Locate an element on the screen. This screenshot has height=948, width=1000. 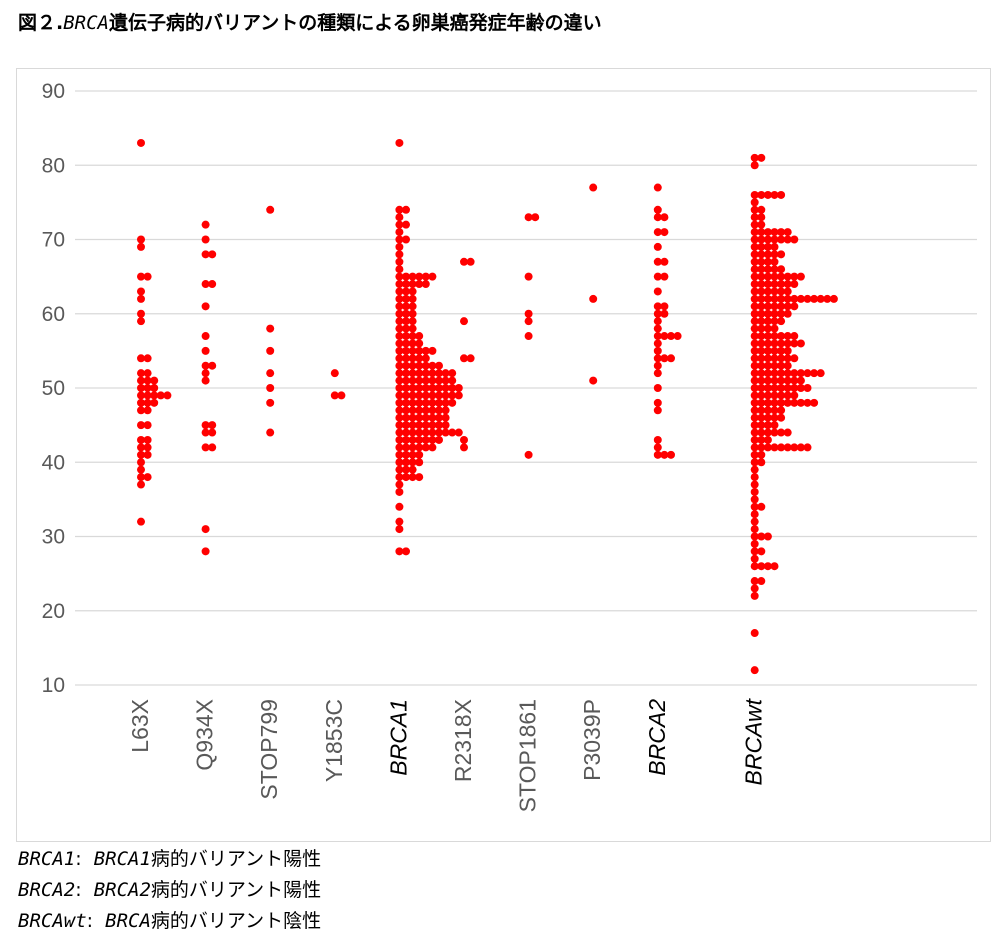
note-gene: BRCA is located at coordinates (128, 921).